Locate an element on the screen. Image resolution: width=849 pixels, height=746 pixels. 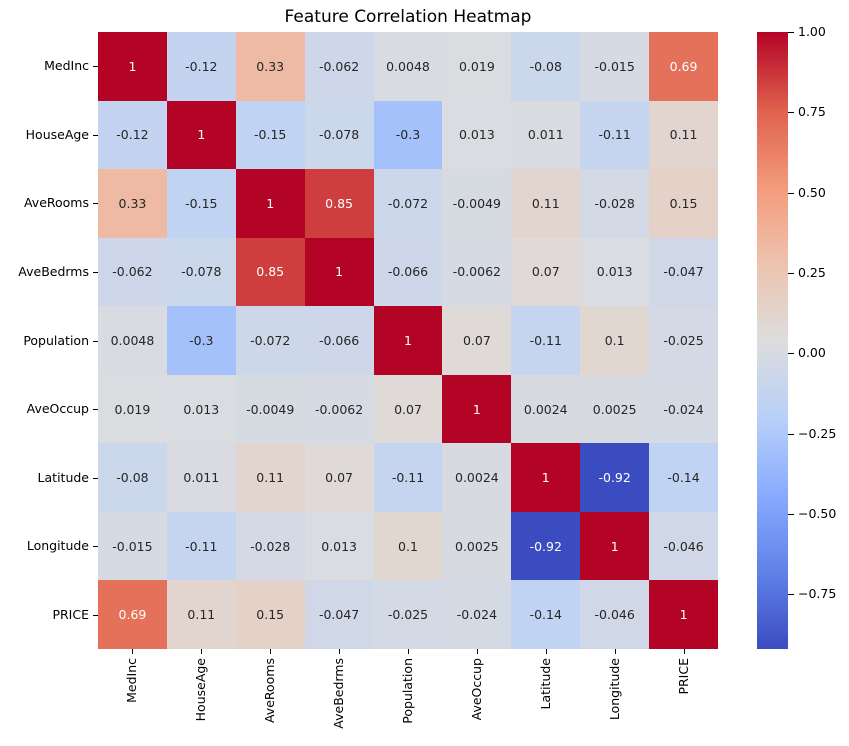
heatmap-cell: 0.019 is located at coordinates (477, 66).